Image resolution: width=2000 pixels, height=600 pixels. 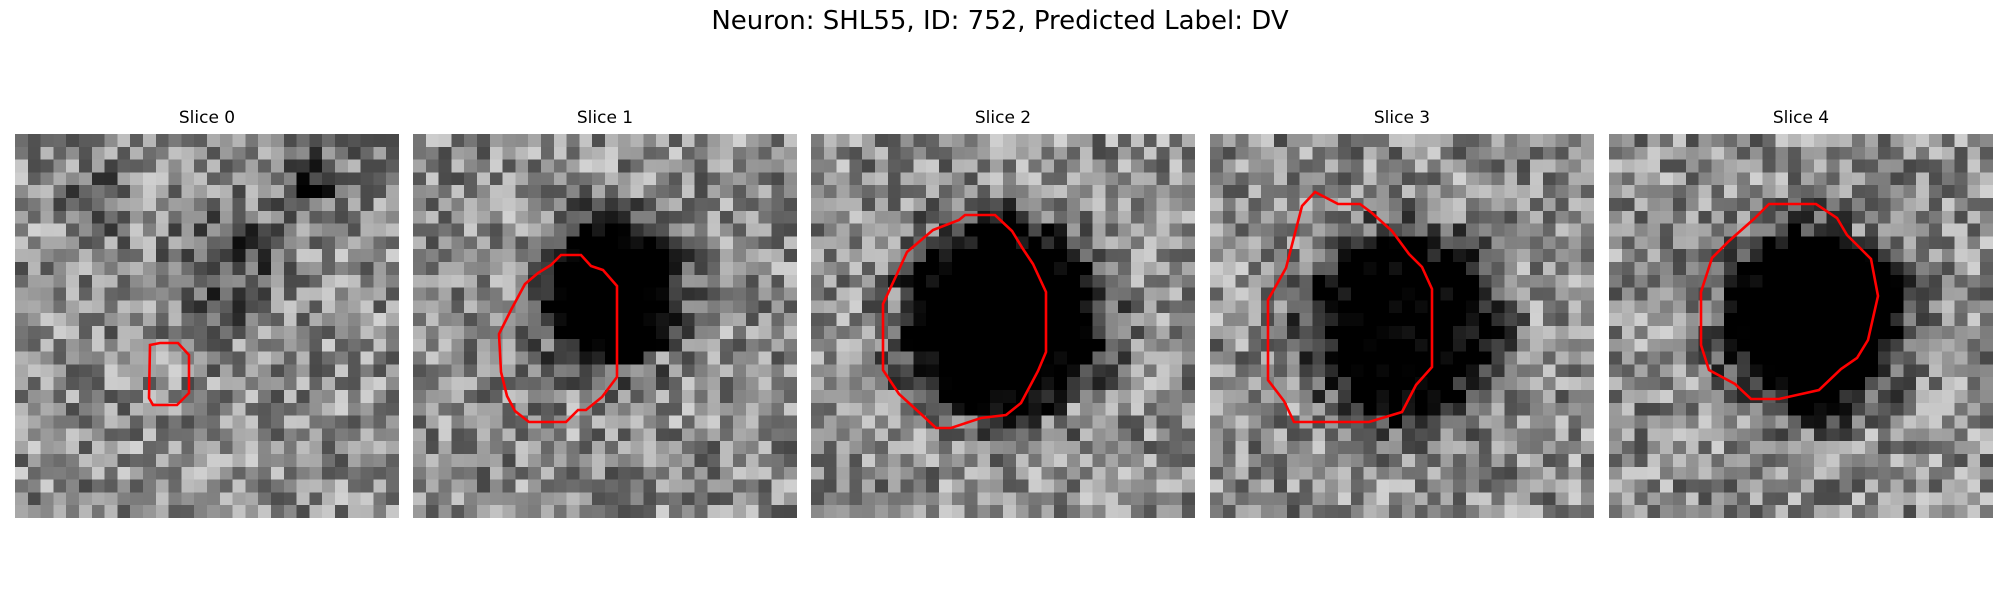 I want to click on slice-title: Slice 4, so click(x=1801, y=118).